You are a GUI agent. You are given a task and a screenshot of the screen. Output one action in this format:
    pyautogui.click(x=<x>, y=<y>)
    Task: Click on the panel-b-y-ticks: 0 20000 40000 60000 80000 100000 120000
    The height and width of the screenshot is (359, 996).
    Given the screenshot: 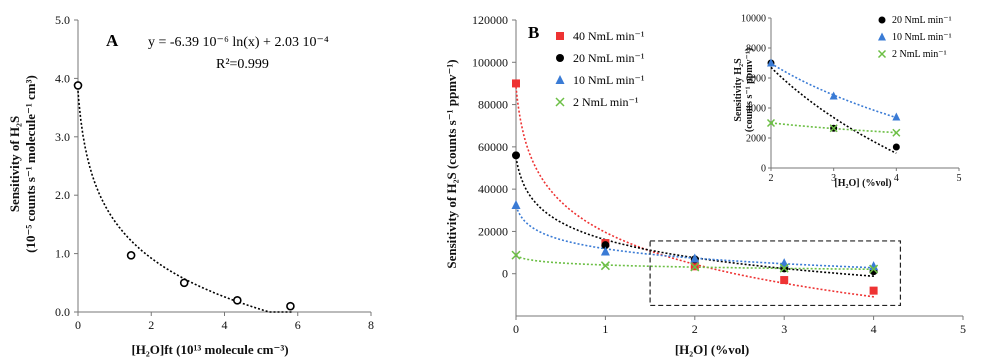 What is the action you would take?
    pyautogui.click(x=494, y=147)
    